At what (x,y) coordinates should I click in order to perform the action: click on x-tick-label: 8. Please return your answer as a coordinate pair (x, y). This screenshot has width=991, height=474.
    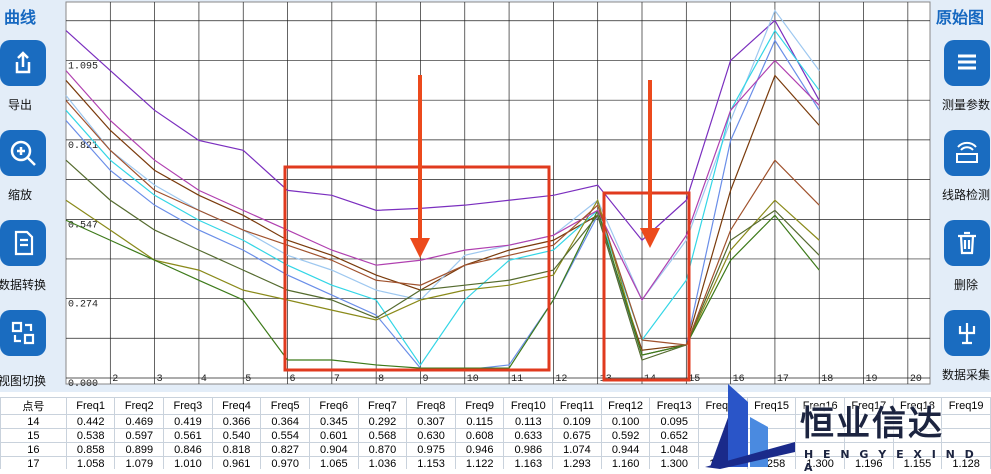
    Looking at the image, I should click on (381, 379).